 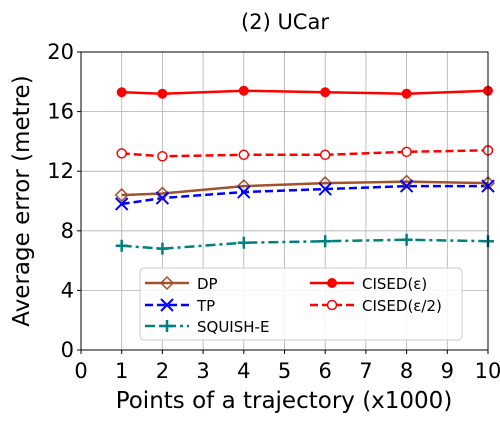 I want to click on legend-label: CISED(ε), so click(x=394, y=284).